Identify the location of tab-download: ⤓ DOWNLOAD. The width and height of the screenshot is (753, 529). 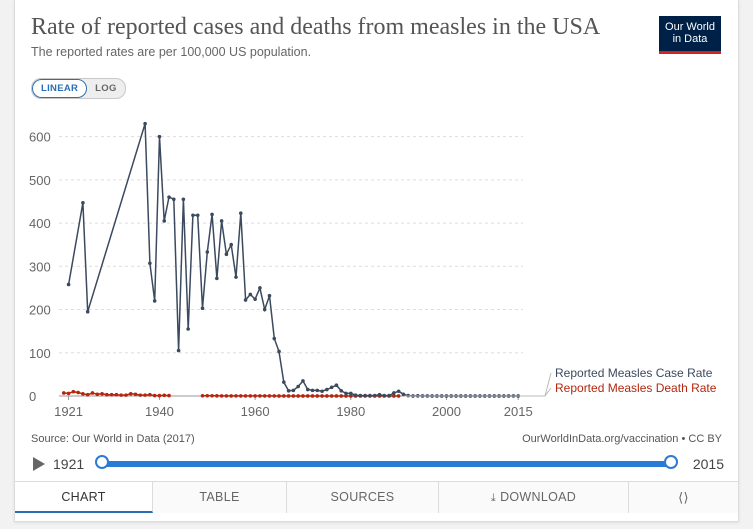
(534, 497).